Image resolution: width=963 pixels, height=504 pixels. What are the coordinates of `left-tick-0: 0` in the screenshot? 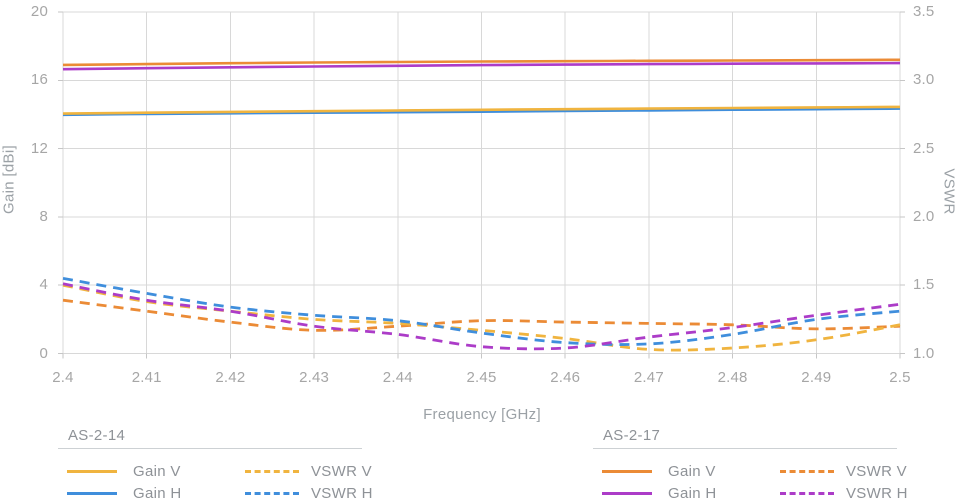 It's located at (43, 353).